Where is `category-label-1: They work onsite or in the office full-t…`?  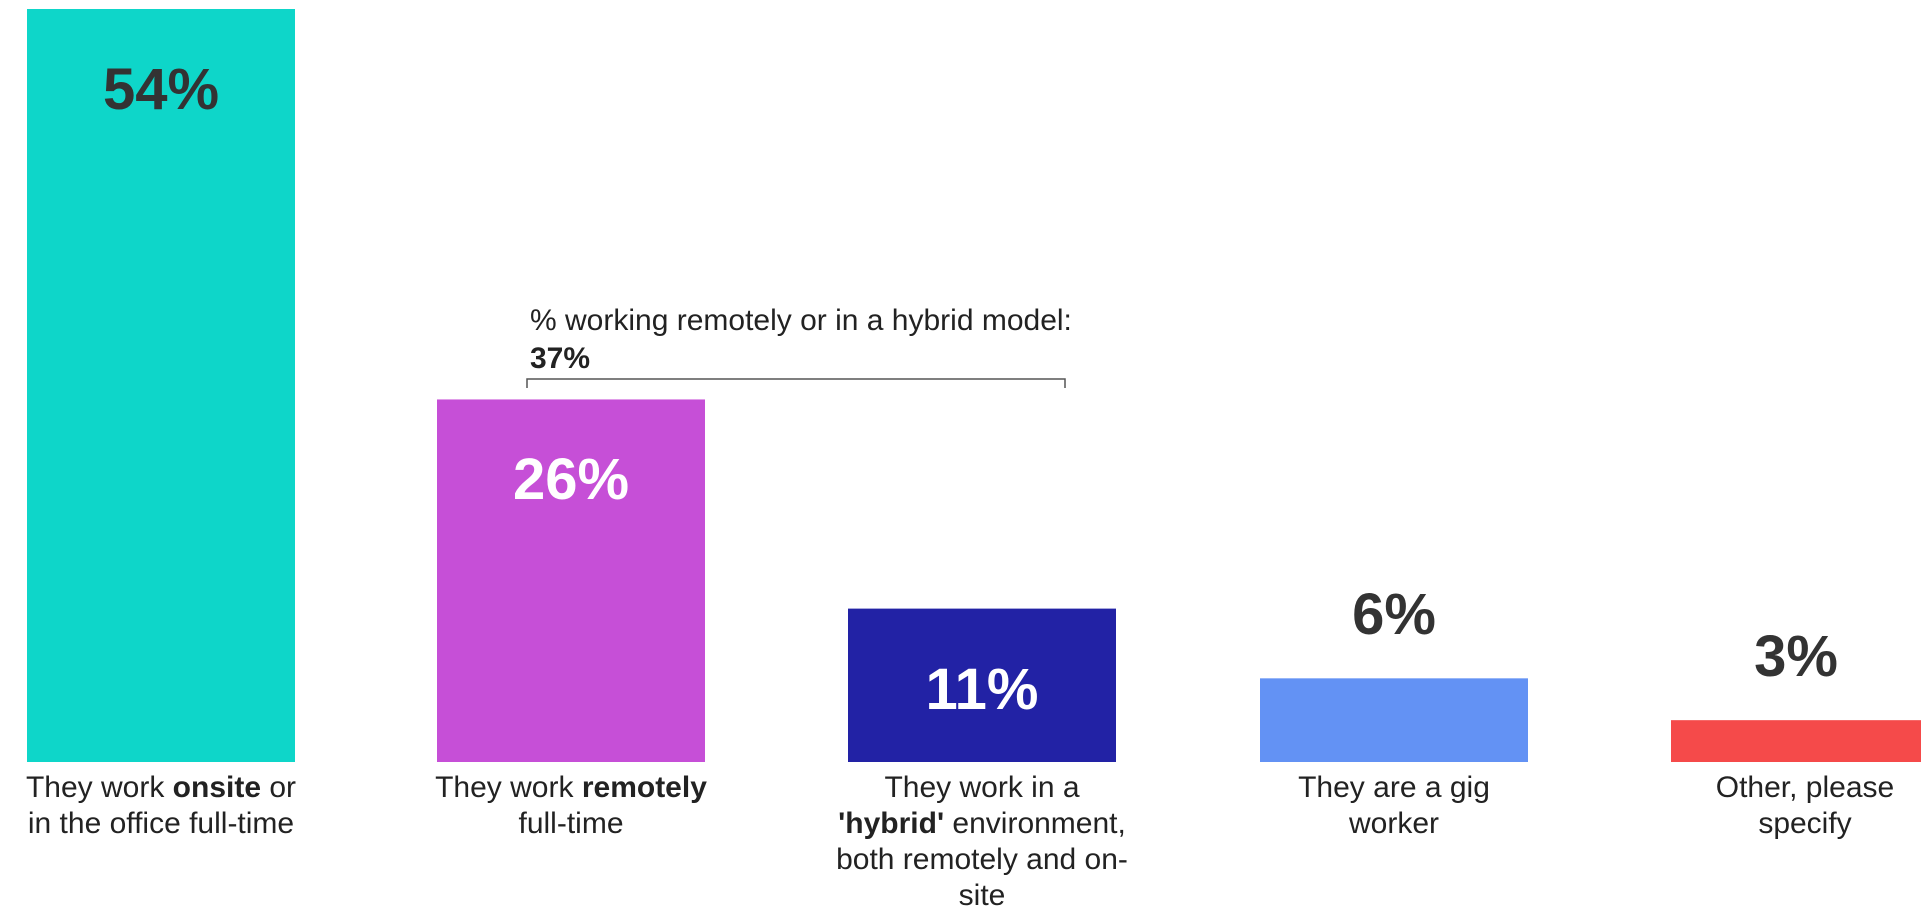
category-label-1: They work onsite or in the office full-t… is located at coordinates (161, 805).